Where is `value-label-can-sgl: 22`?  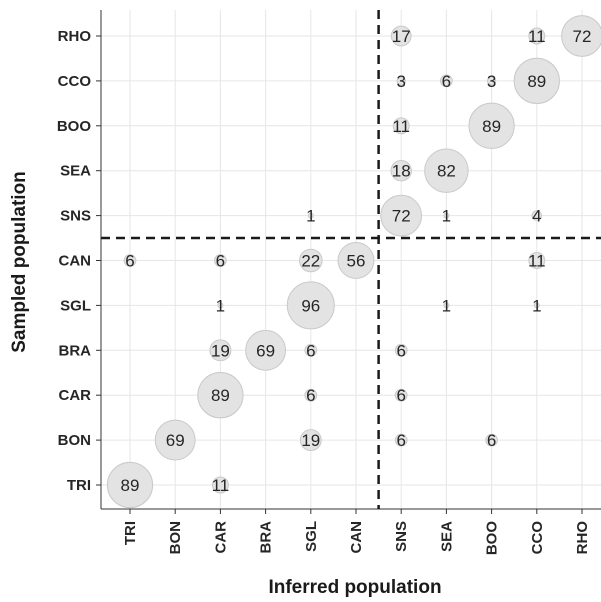
value-label-can-sgl: 22 is located at coordinates (310, 261).